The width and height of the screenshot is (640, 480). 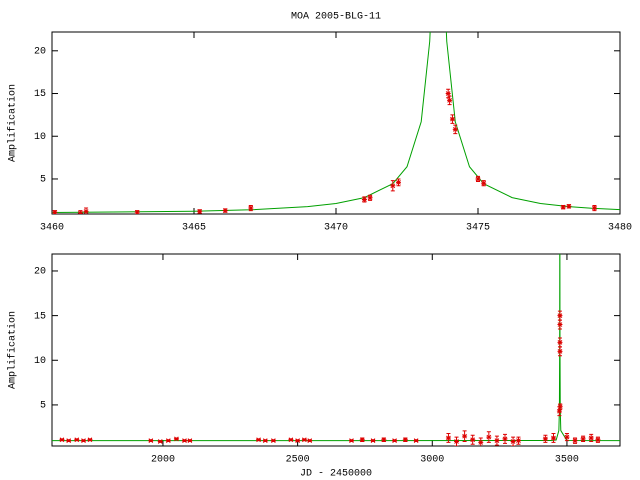 What do you see at coordinates (478, 228) in the screenshot?
I see `x-tick-label: 3475` at bounding box center [478, 228].